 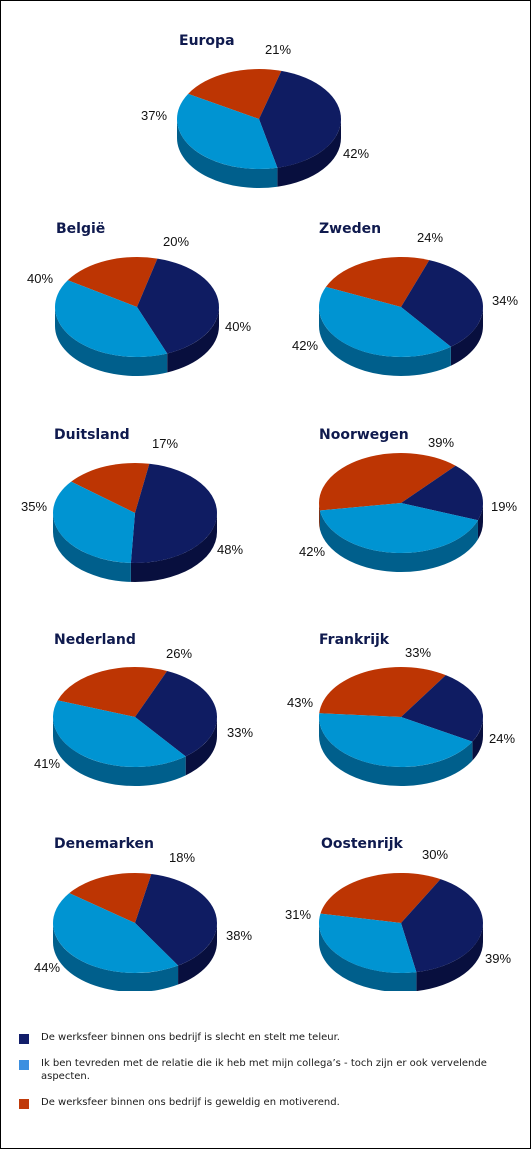 What do you see at coordinates (239, 935) in the screenshot?
I see `slice-label-slecht: 38%` at bounding box center [239, 935].